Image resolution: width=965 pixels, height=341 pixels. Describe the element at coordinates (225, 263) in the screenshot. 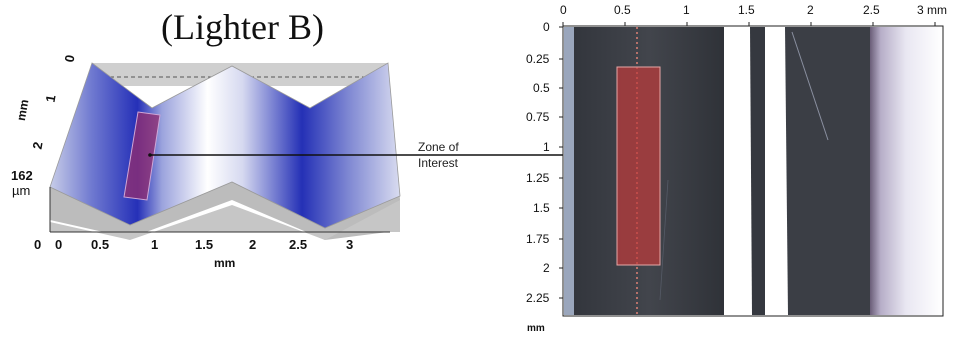

I see `surface-x-axis-label: mm` at that location.